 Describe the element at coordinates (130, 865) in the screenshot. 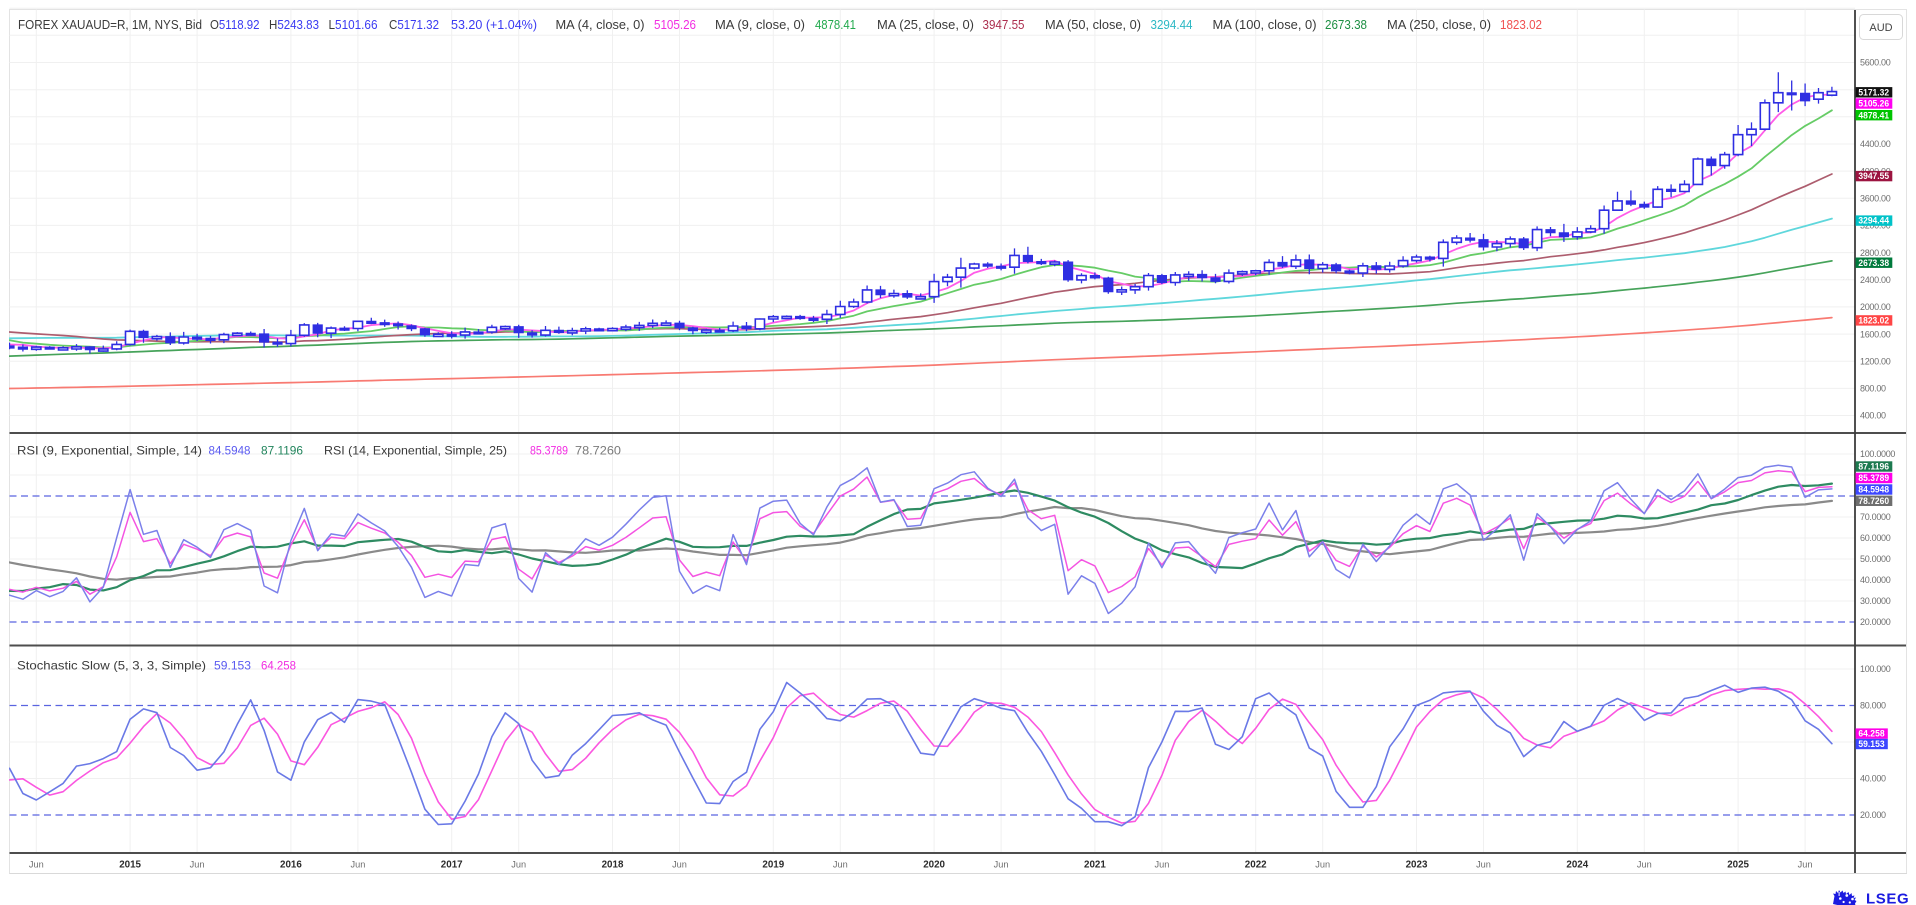

I see `svg-text: 2015` at that location.